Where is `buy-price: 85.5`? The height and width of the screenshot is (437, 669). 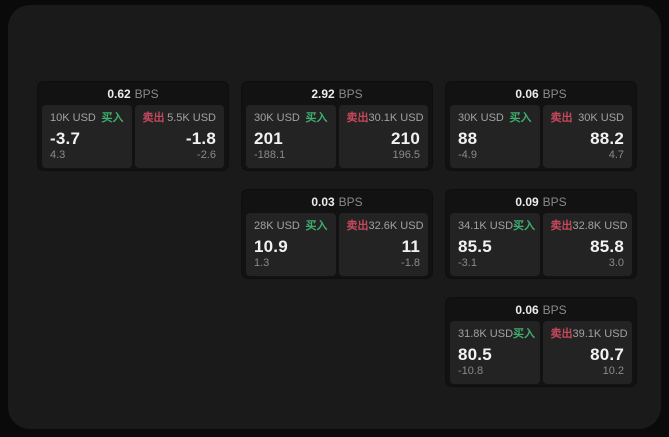 buy-price: 85.5 is located at coordinates (475, 246).